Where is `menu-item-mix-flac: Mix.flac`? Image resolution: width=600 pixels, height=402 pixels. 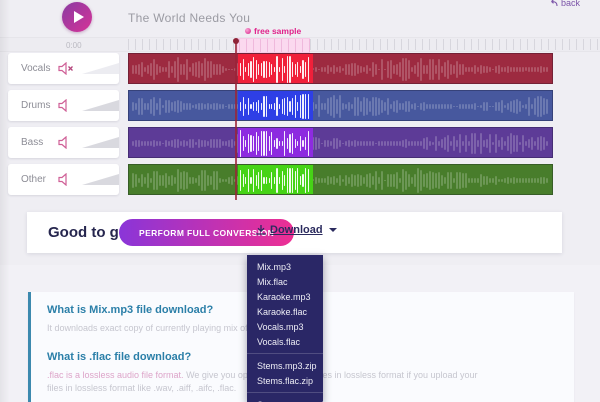 menu-item-mix-flac: Mix.flac is located at coordinates (285, 281).